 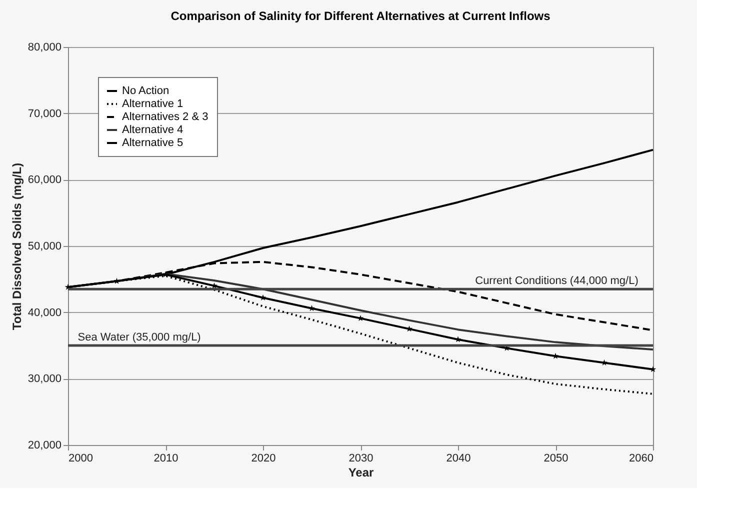 I want to click on legend-label: Alternative 5, so click(x=153, y=143).